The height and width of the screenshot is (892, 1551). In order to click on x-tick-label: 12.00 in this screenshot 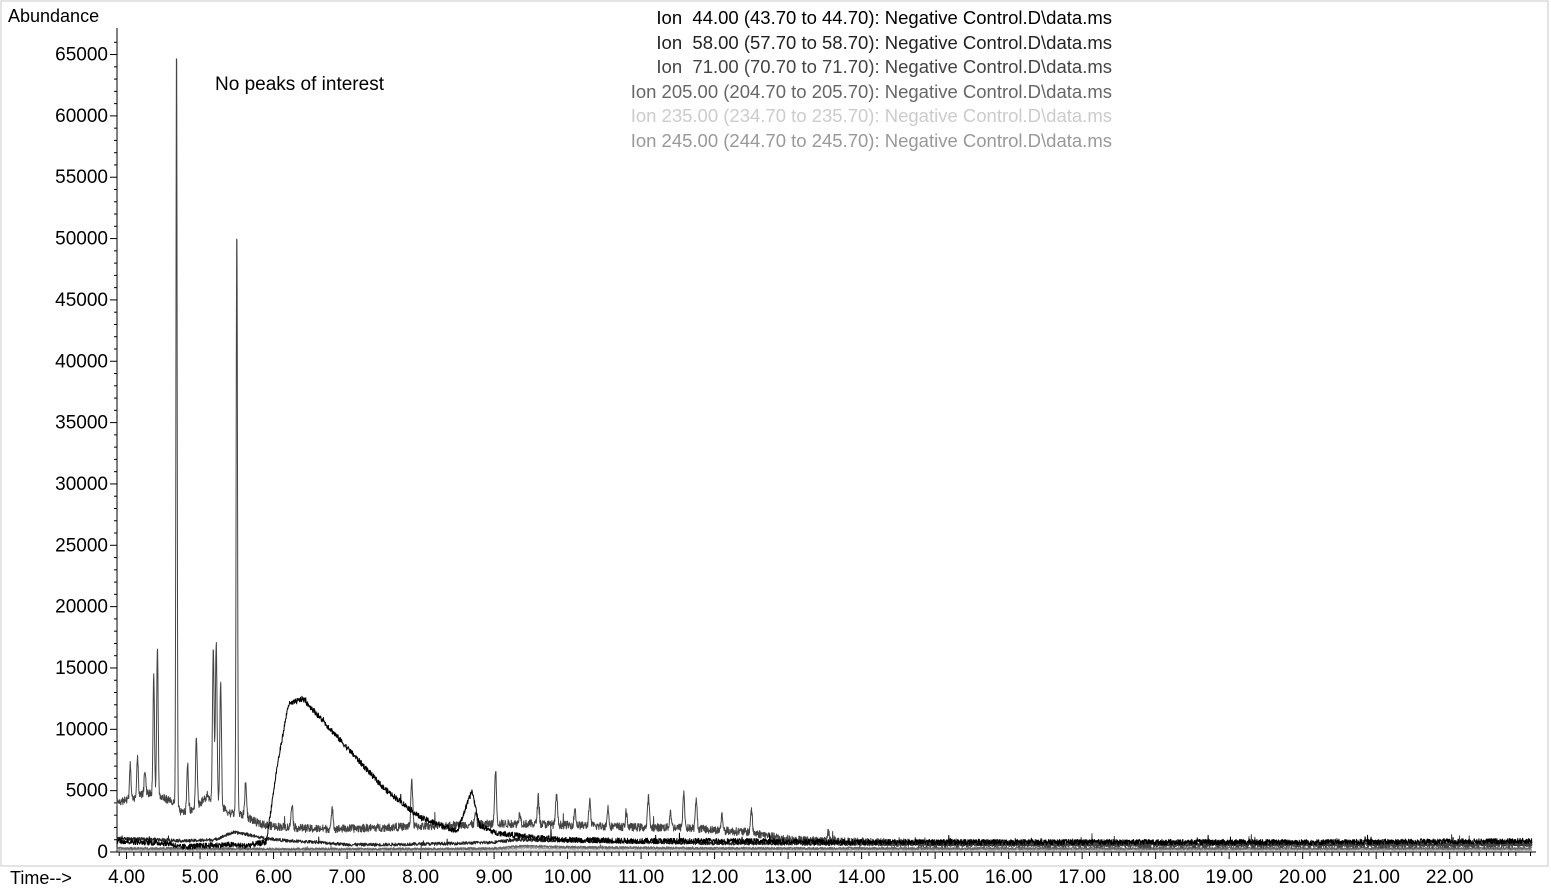, I will do `click(715, 877)`.